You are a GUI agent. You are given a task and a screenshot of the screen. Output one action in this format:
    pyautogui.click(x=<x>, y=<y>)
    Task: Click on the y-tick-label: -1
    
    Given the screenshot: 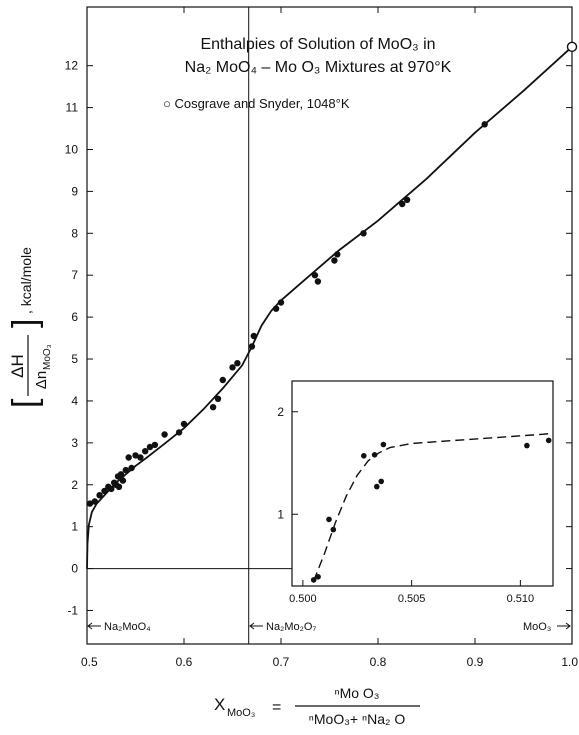 What is the action you would take?
    pyautogui.click(x=72, y=610)
    